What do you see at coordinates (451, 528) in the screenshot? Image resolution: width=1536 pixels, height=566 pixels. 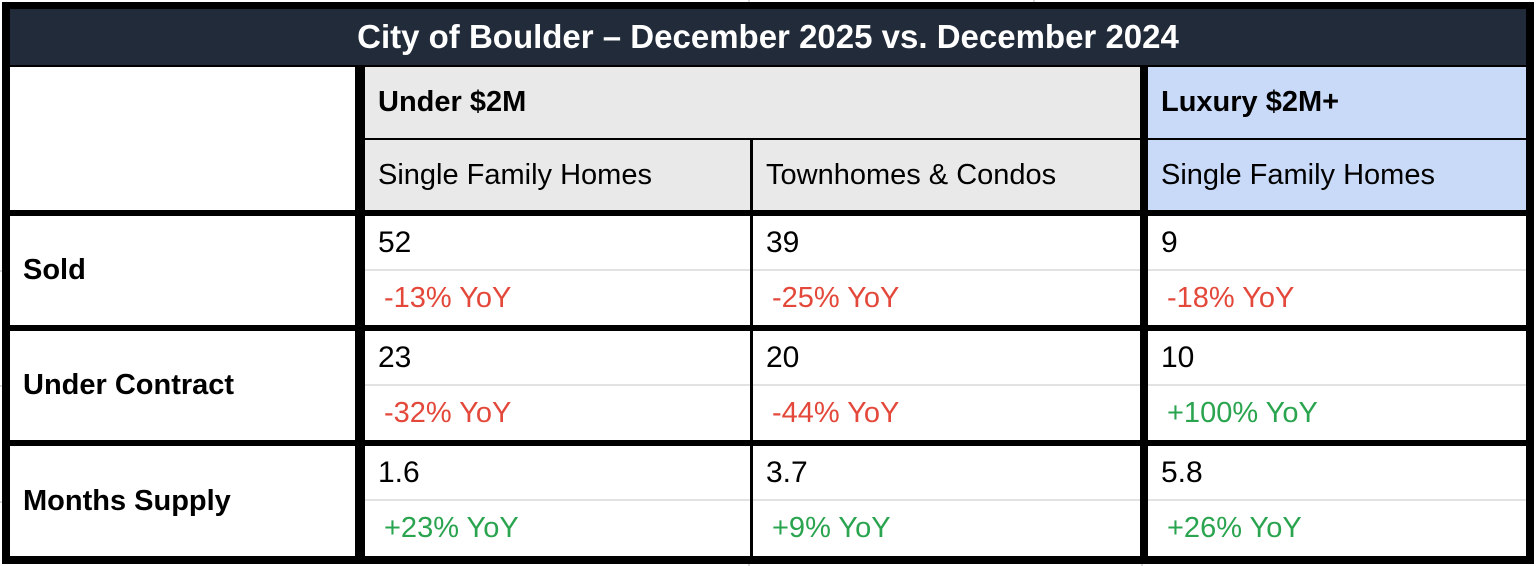 I see `cell-yoy: +23% YoY` at bounding box center [451, 528].